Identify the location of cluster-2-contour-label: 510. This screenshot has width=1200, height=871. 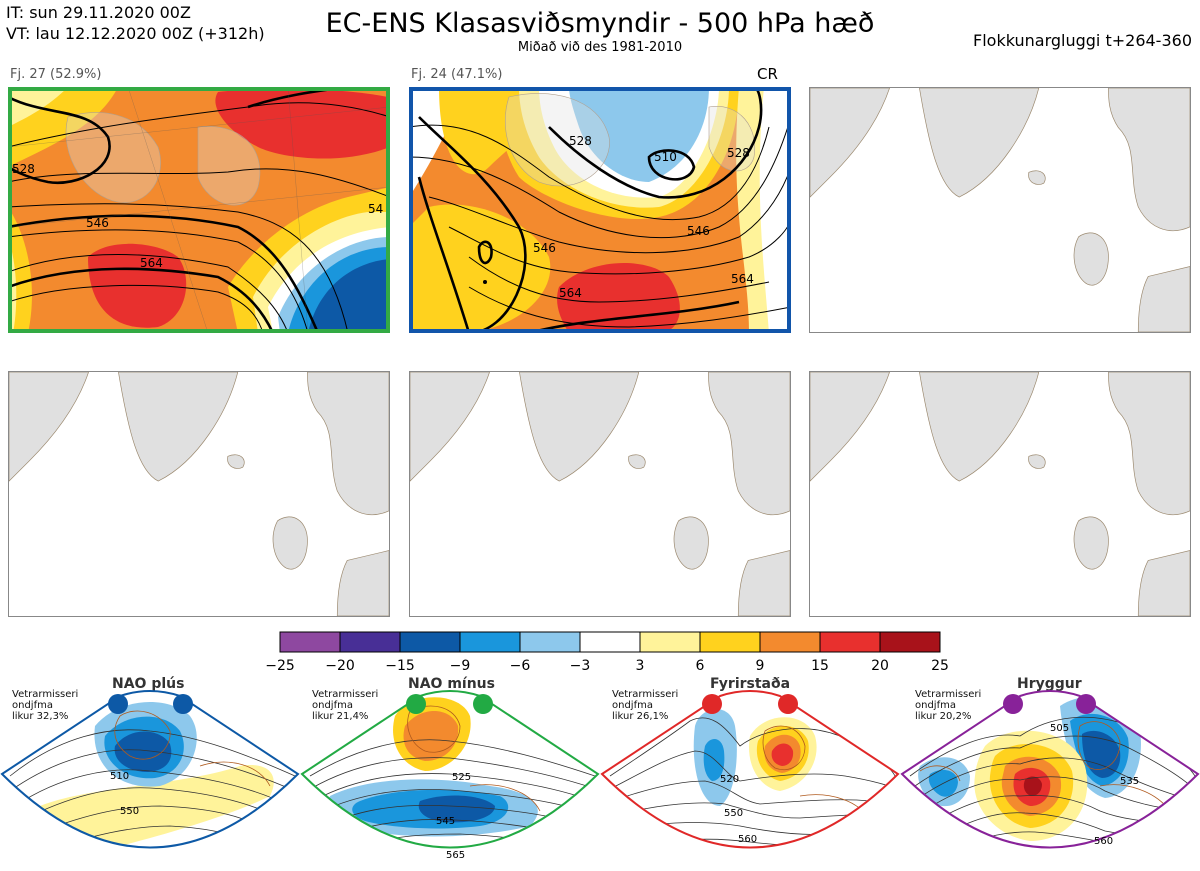
(665, 157).